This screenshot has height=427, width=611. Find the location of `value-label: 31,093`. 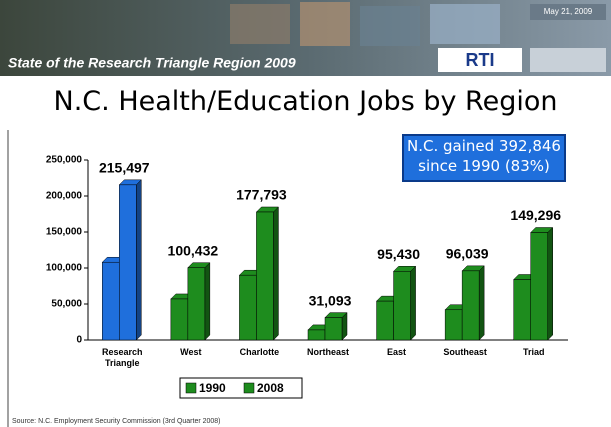

value-label: 31,093 is located at coordinates (330, 300).